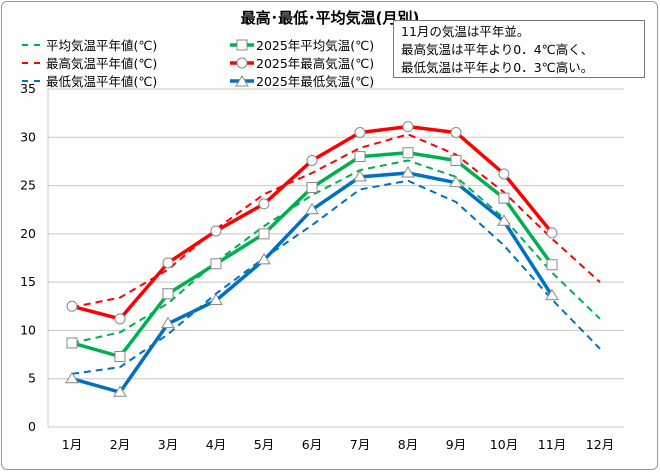 The height and width of the screenshot is (472, 660). What do you see at coordinates (552, 444) in the screenshot?
I see `x-tick-label: 11月` at bounding box center [552, 444].